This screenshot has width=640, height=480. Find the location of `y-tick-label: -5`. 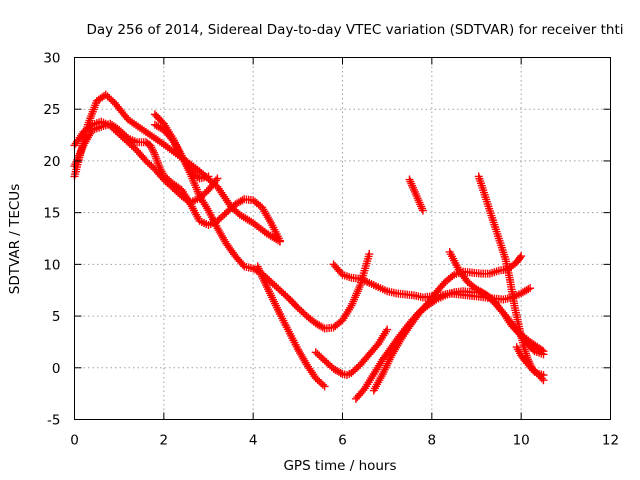

y-tick-label: -5 is located at coordinates (53, 421).